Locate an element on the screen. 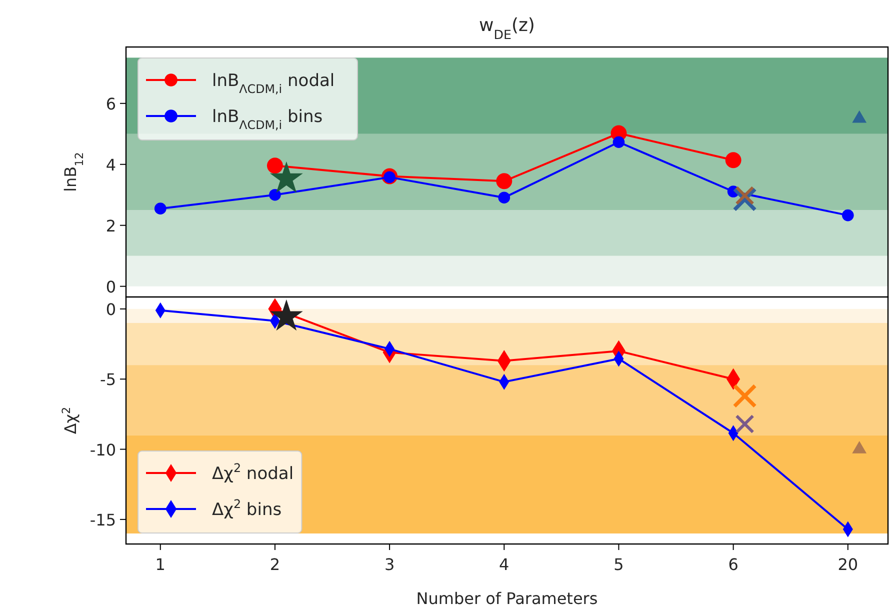  x-tick-label: 4 is located at coordinates (504, 564).